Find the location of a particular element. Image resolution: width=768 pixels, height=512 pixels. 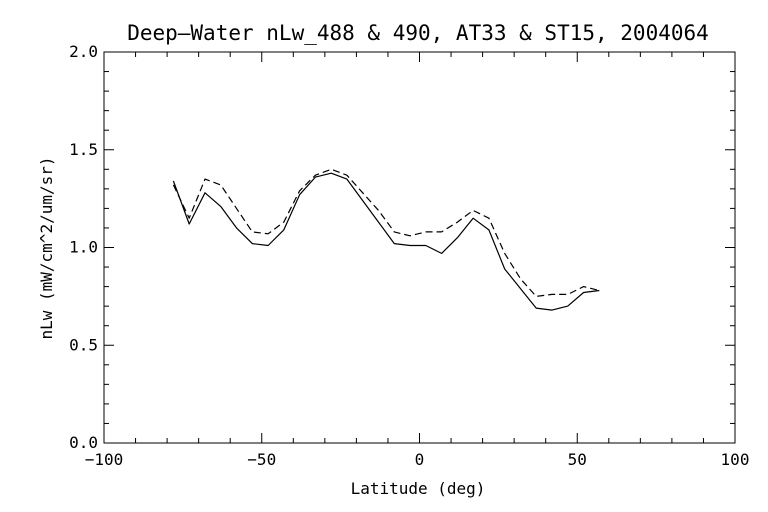

y-tick-label: 0.0 is located at coordinates (83, 442).